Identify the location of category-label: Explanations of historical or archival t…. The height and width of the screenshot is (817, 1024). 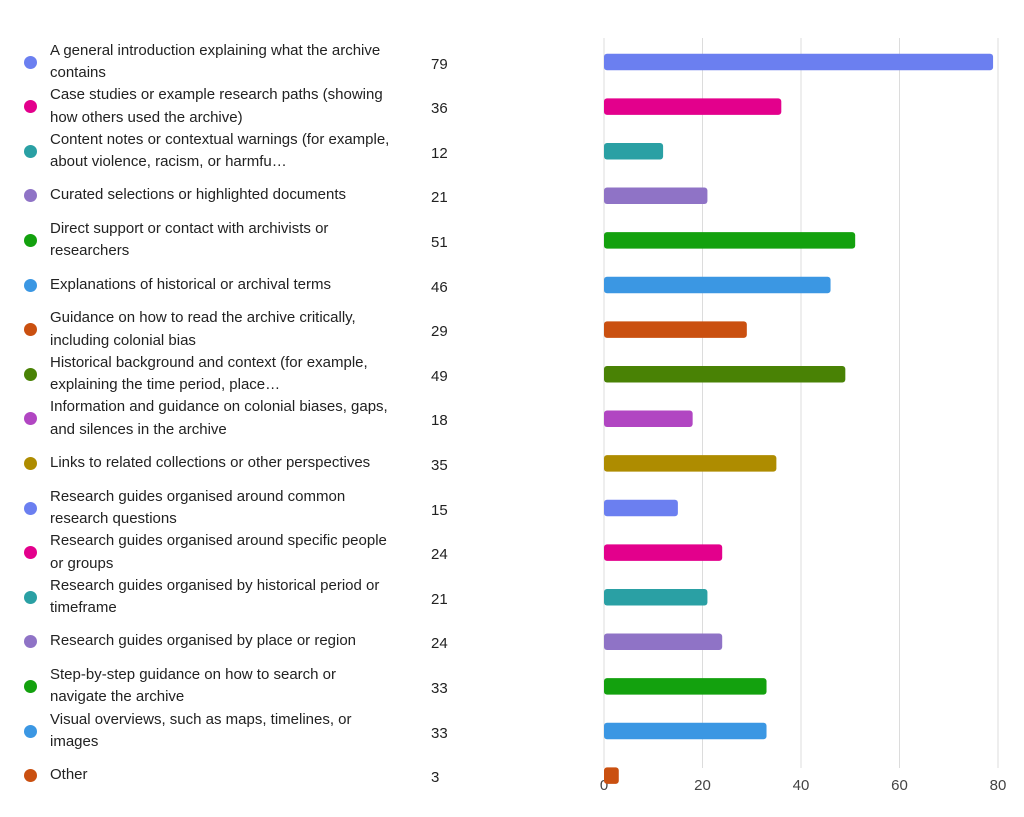
(190, 284).